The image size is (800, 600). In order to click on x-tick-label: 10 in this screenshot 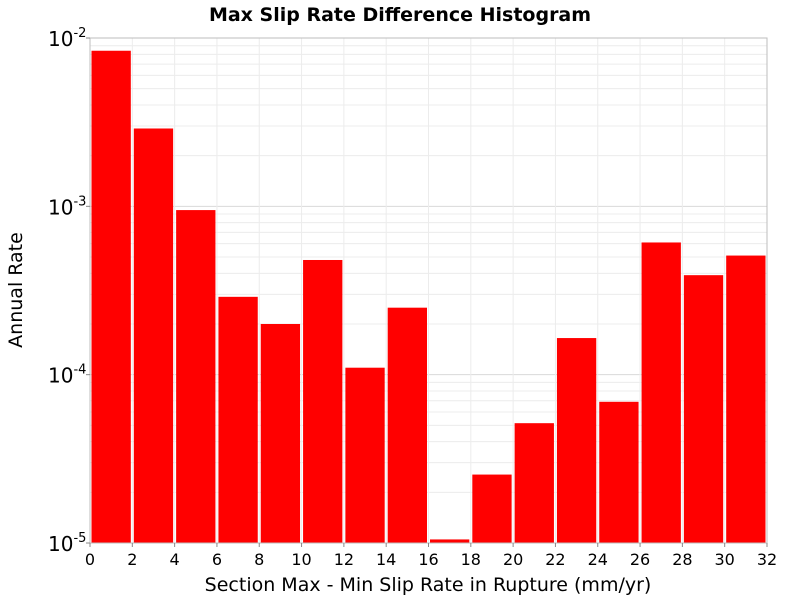, I will do `click(301, 559)`.